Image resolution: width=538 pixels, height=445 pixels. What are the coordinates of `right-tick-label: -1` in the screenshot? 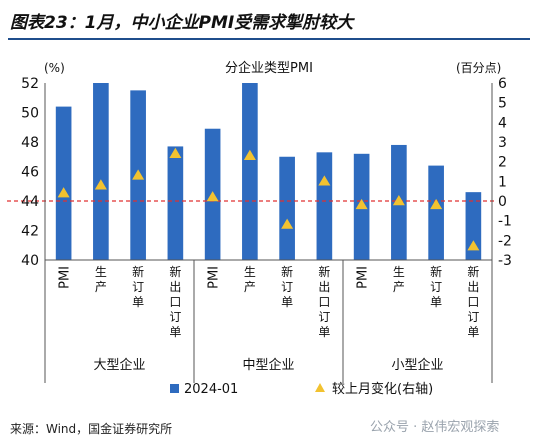 It's located at (505, 222).